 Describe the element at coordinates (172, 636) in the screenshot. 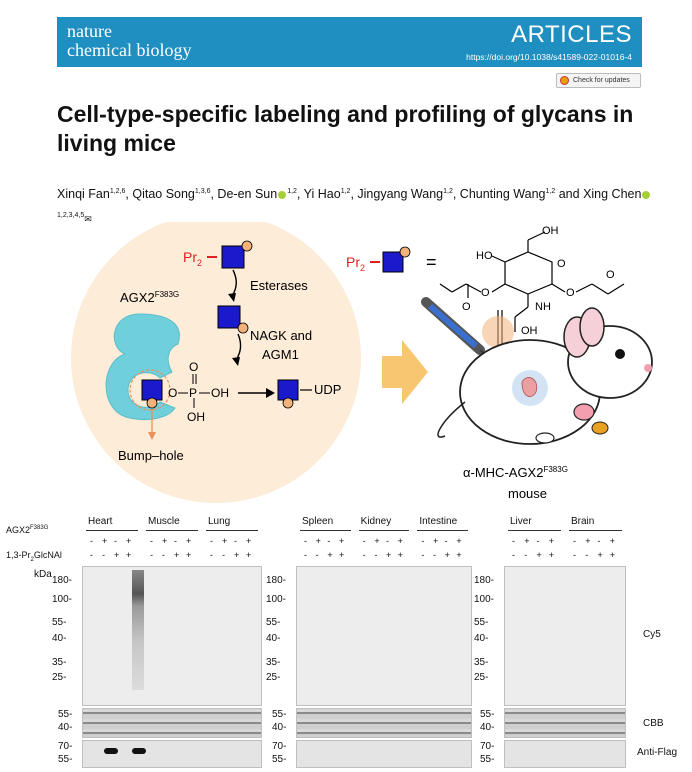

I see `cy5-gel-panel` at that location.